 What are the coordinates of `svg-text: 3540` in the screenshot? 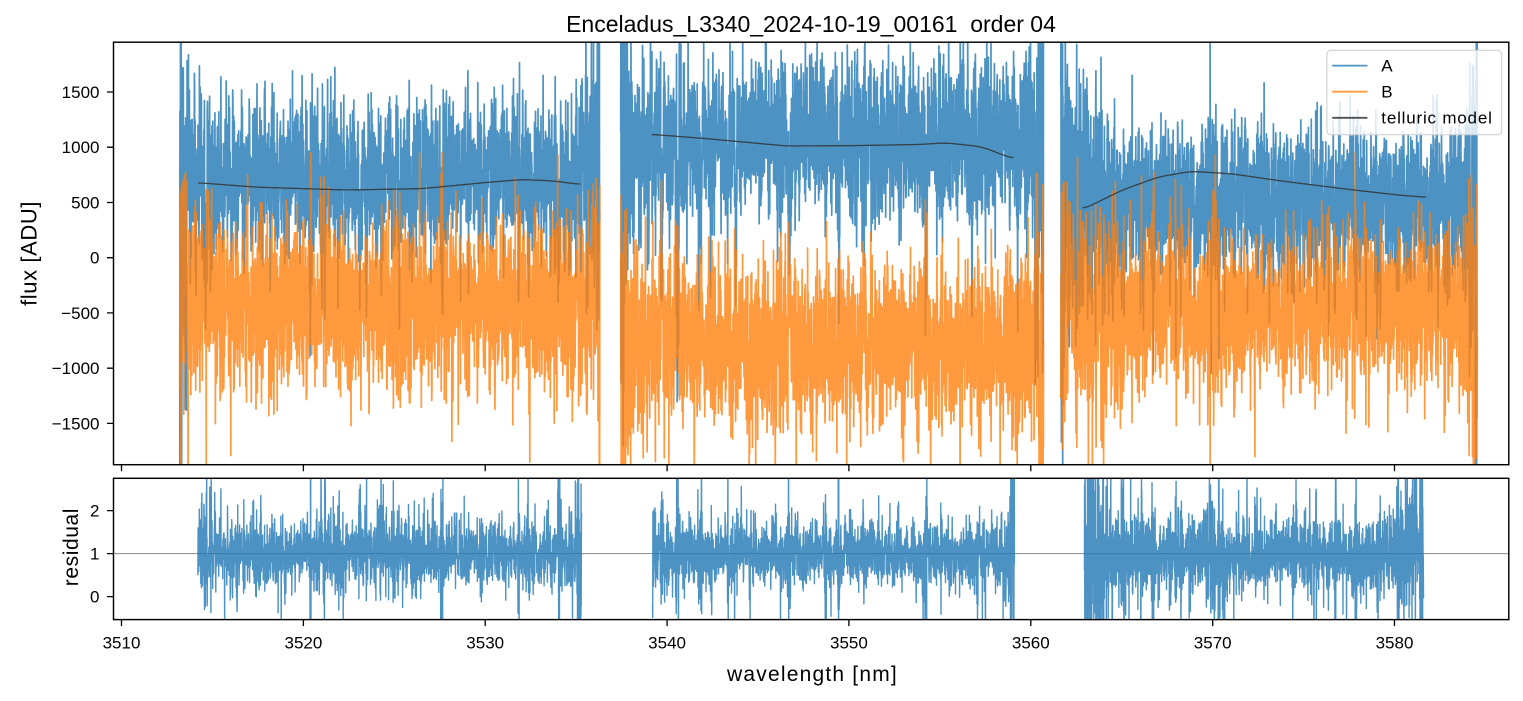 It's located at (667, 643).